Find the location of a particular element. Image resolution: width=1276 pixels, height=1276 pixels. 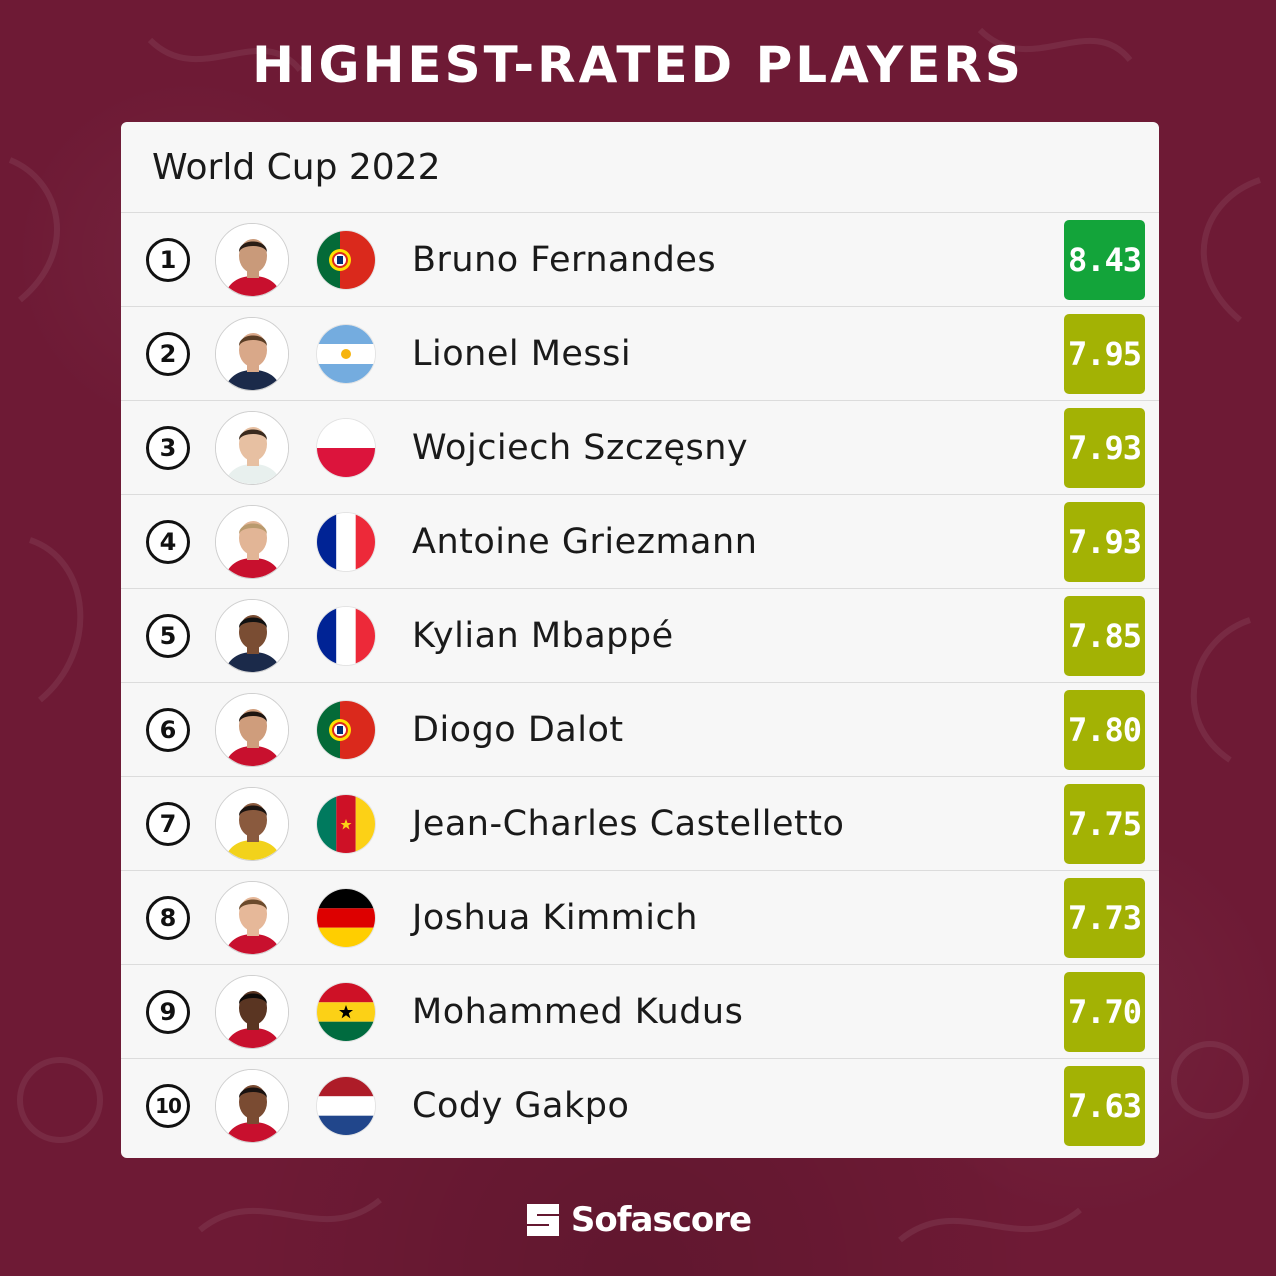

player-row: 4 Antoine Griezmann 7.93 is located at coordinates (640, 542).